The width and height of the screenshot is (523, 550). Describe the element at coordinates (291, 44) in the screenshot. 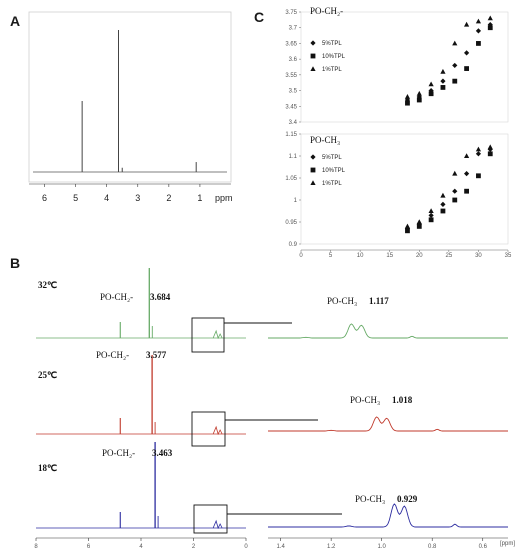

I see `panel-c-top-ytick-label: 3.65` at that location.